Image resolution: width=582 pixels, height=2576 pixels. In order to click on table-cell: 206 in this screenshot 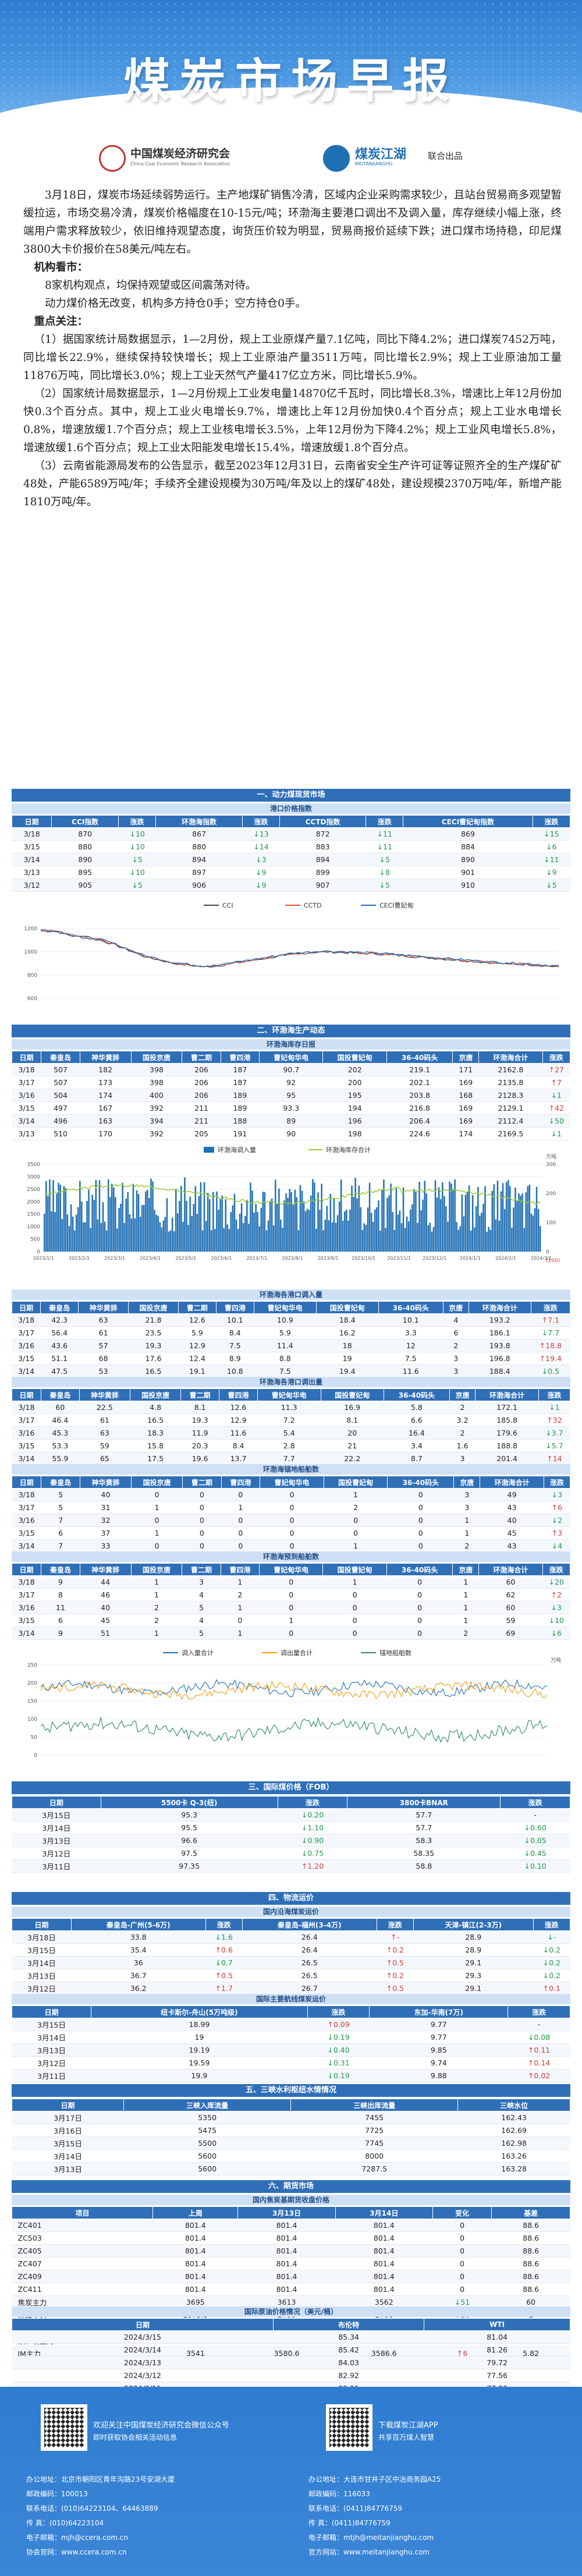, I will do `click(201, 1069)`.